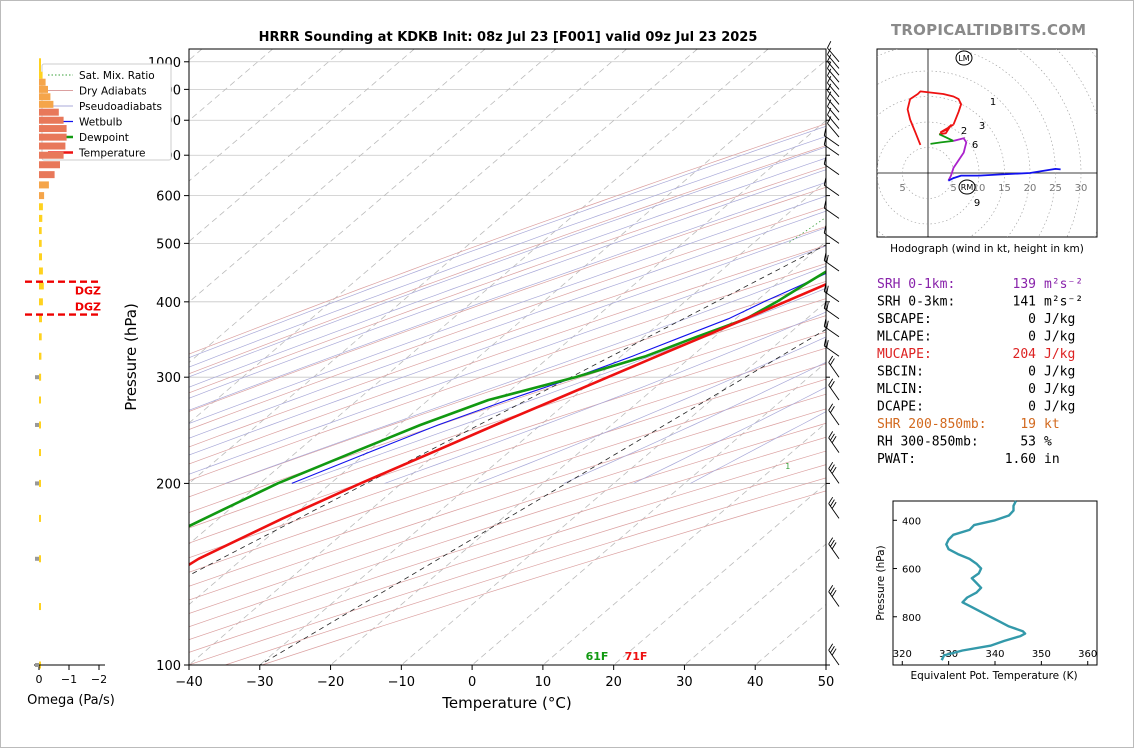  I want to click on index-unit: m²s⁻², so click(1063, 302).